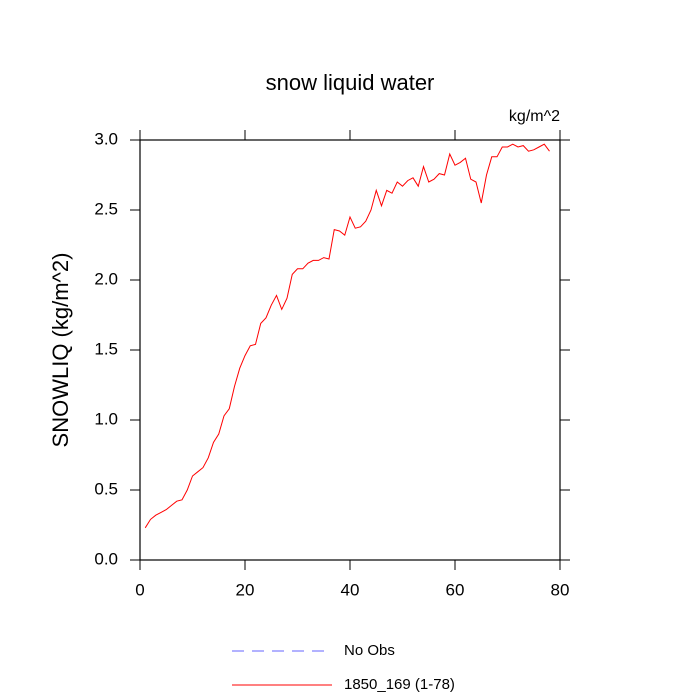 This screenshot has height=700, width=700. Describe the element at coordinates (60, 350) in the screenshot. I see `y-axis-label: SNOWLIQ (kg/m^2)` at that location.